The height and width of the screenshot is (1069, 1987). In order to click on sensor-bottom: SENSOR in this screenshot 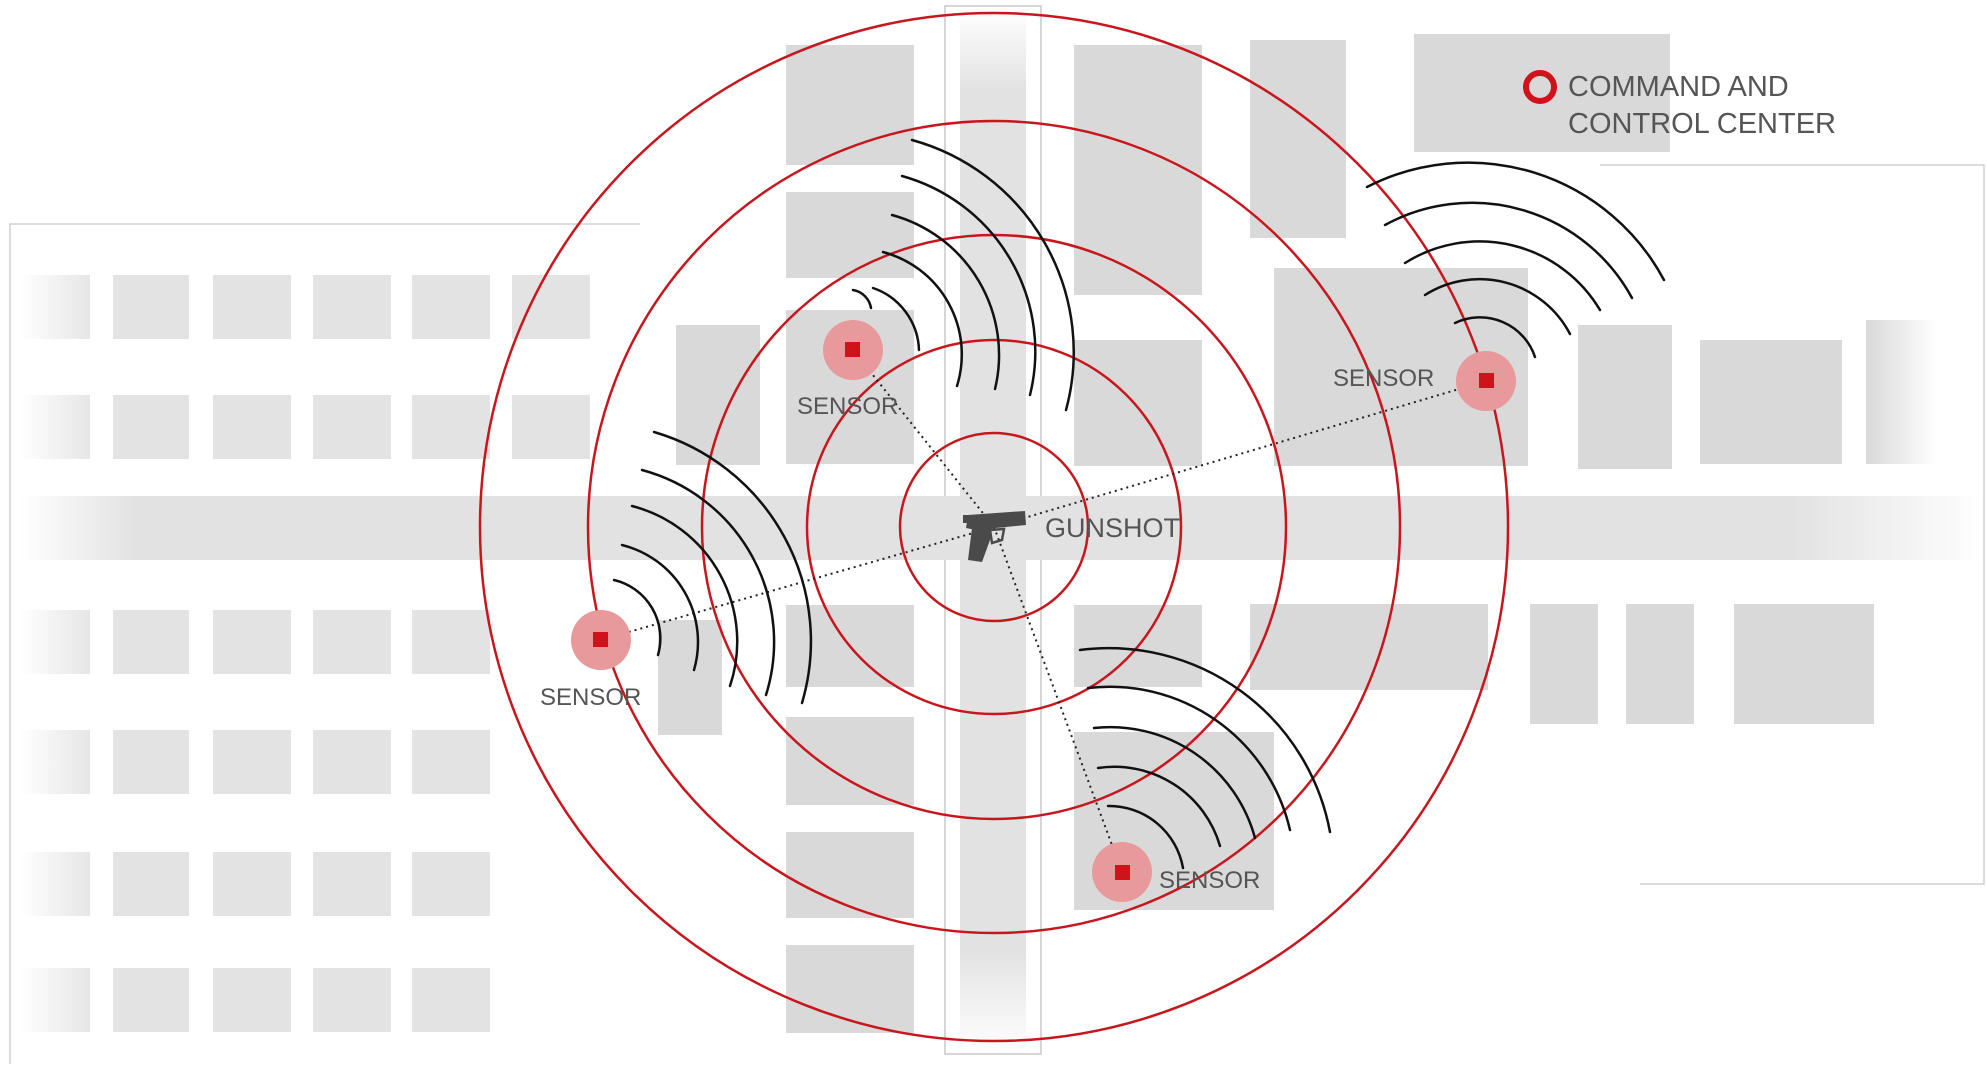, I will do `click(1176, 872)`.